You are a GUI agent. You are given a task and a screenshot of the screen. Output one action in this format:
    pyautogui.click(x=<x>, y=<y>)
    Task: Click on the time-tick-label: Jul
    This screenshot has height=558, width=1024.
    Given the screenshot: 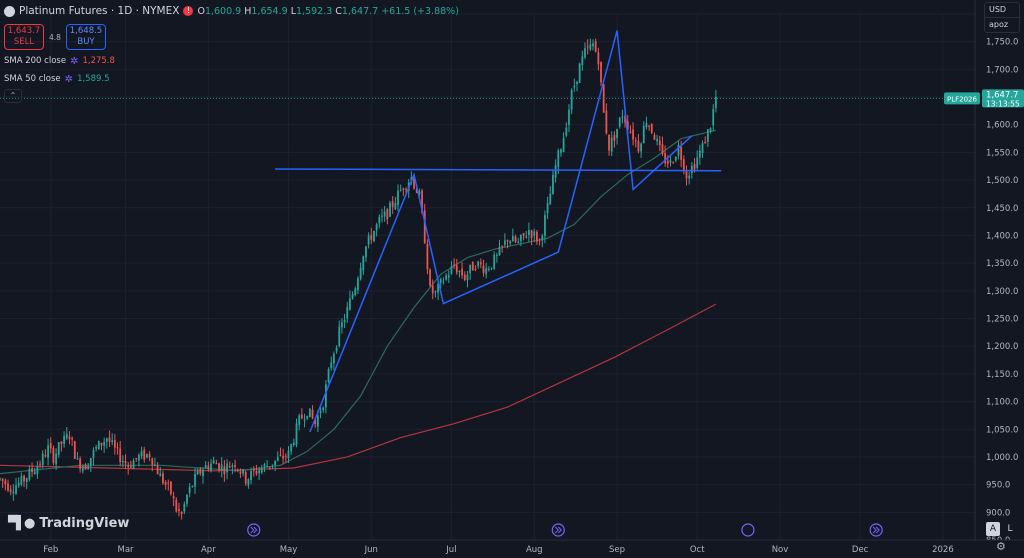 What is the action you would take?
    pyautogui.click(x=450, y=550)
    